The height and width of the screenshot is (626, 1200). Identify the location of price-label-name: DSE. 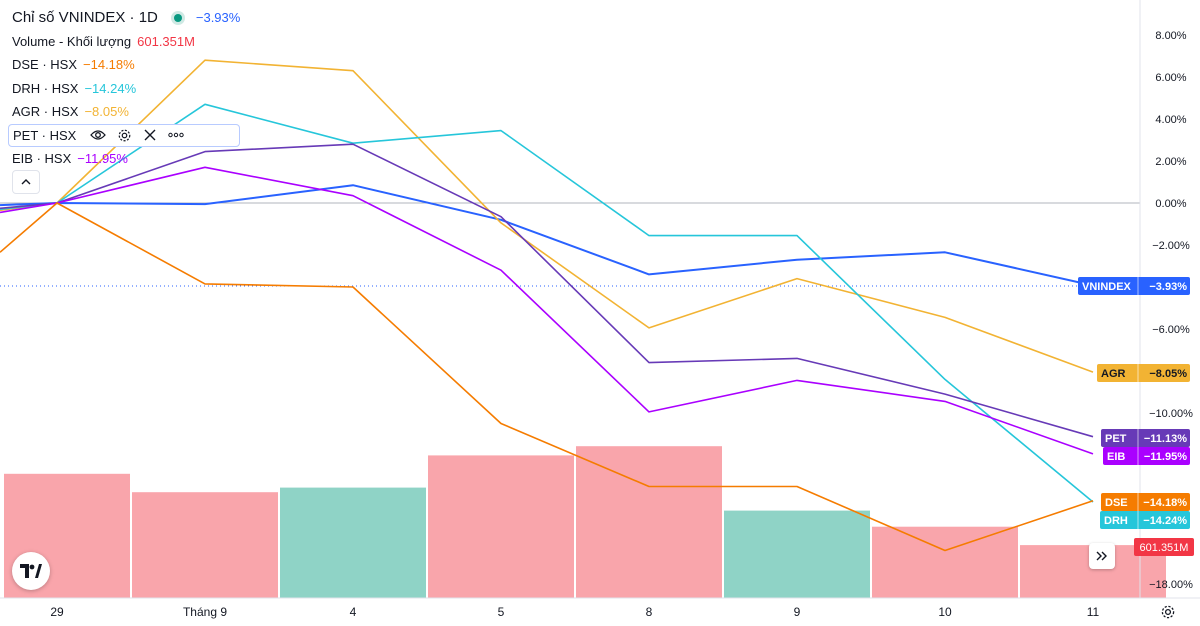
(1116, 503).